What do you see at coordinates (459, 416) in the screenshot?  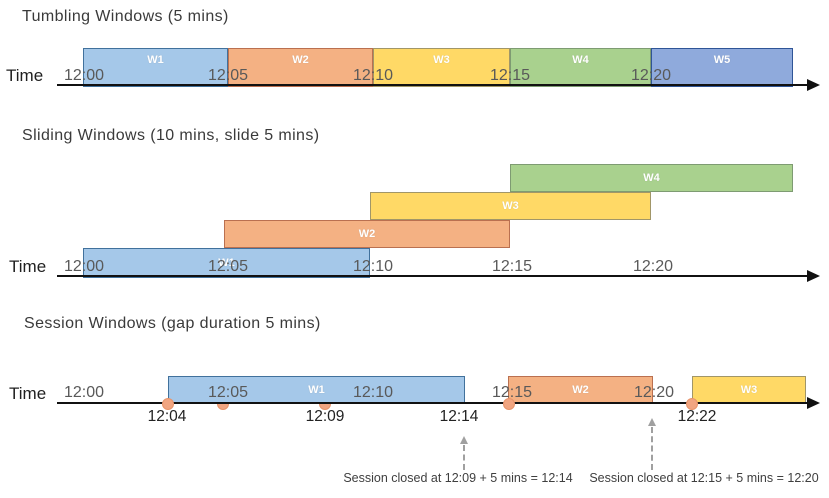 I see `event-time-label: 12:14` at bounding box center [459, 416].